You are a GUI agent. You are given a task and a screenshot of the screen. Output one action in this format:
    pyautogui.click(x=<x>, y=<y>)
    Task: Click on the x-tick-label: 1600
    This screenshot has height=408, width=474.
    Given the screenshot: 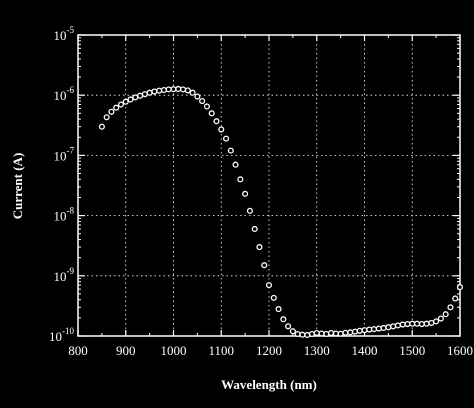 What is the action you would take?
    pyautogui.click(x=460, y=350)
    